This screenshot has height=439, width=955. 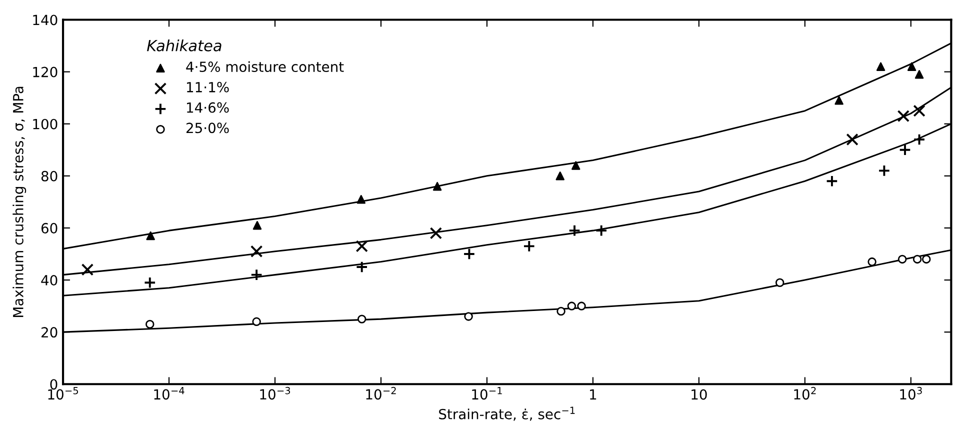 I want to click on y-tick-label: 100, so click(x=45, y=124).